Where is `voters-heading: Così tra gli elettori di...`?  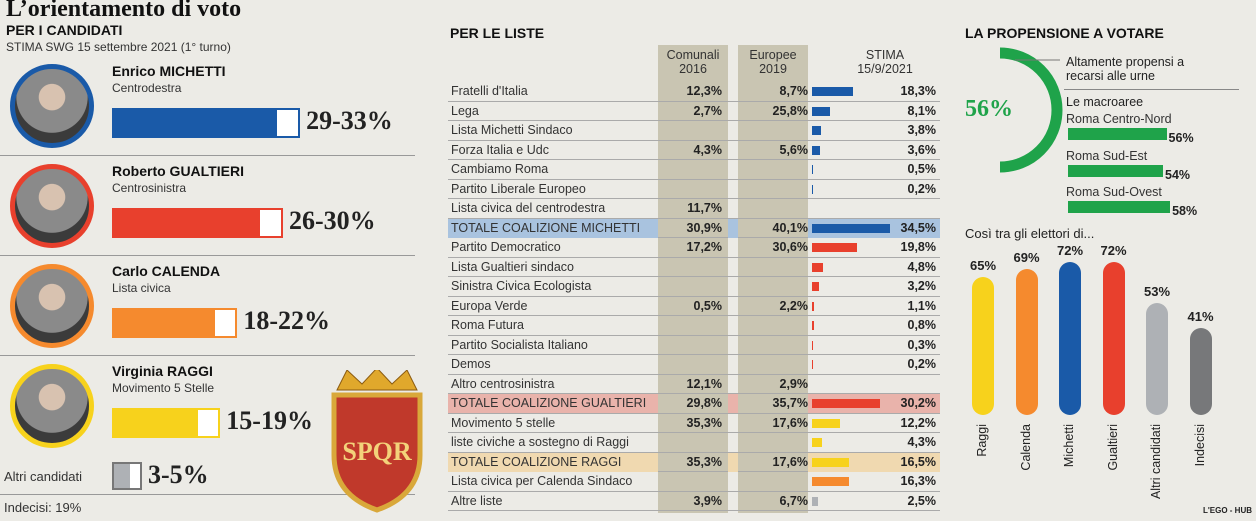 voters-heading: Così tra gli elettori di... is located at coordinates (1030, 233).